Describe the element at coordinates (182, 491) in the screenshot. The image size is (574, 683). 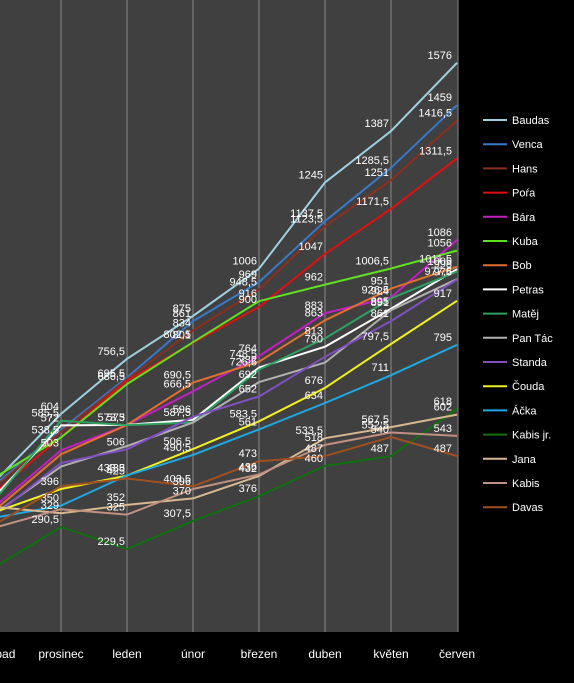
I see `data-label: 370` at that location.